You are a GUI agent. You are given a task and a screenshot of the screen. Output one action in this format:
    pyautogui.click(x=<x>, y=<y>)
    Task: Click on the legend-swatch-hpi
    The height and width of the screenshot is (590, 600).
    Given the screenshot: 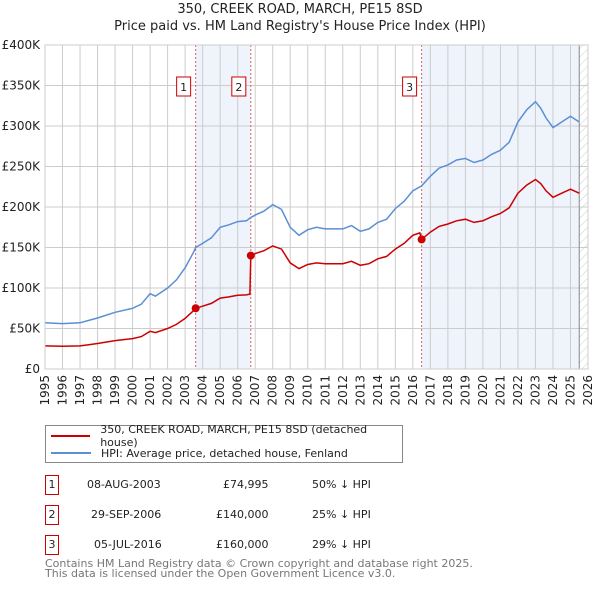 What is the action you would take?
    pyautogui.click(x=71, y=453)
    